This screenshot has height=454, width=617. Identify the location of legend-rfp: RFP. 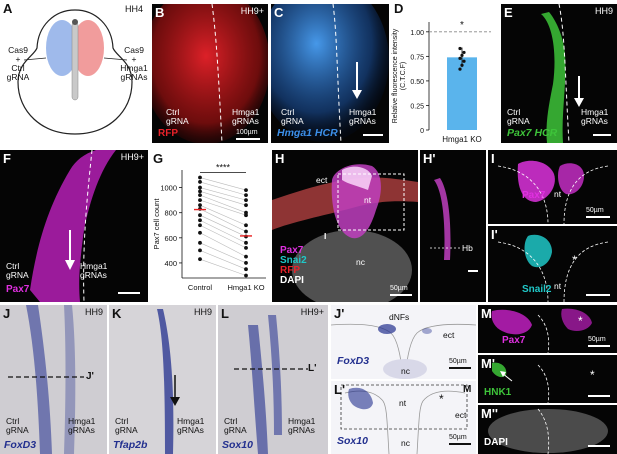
(290, 270).